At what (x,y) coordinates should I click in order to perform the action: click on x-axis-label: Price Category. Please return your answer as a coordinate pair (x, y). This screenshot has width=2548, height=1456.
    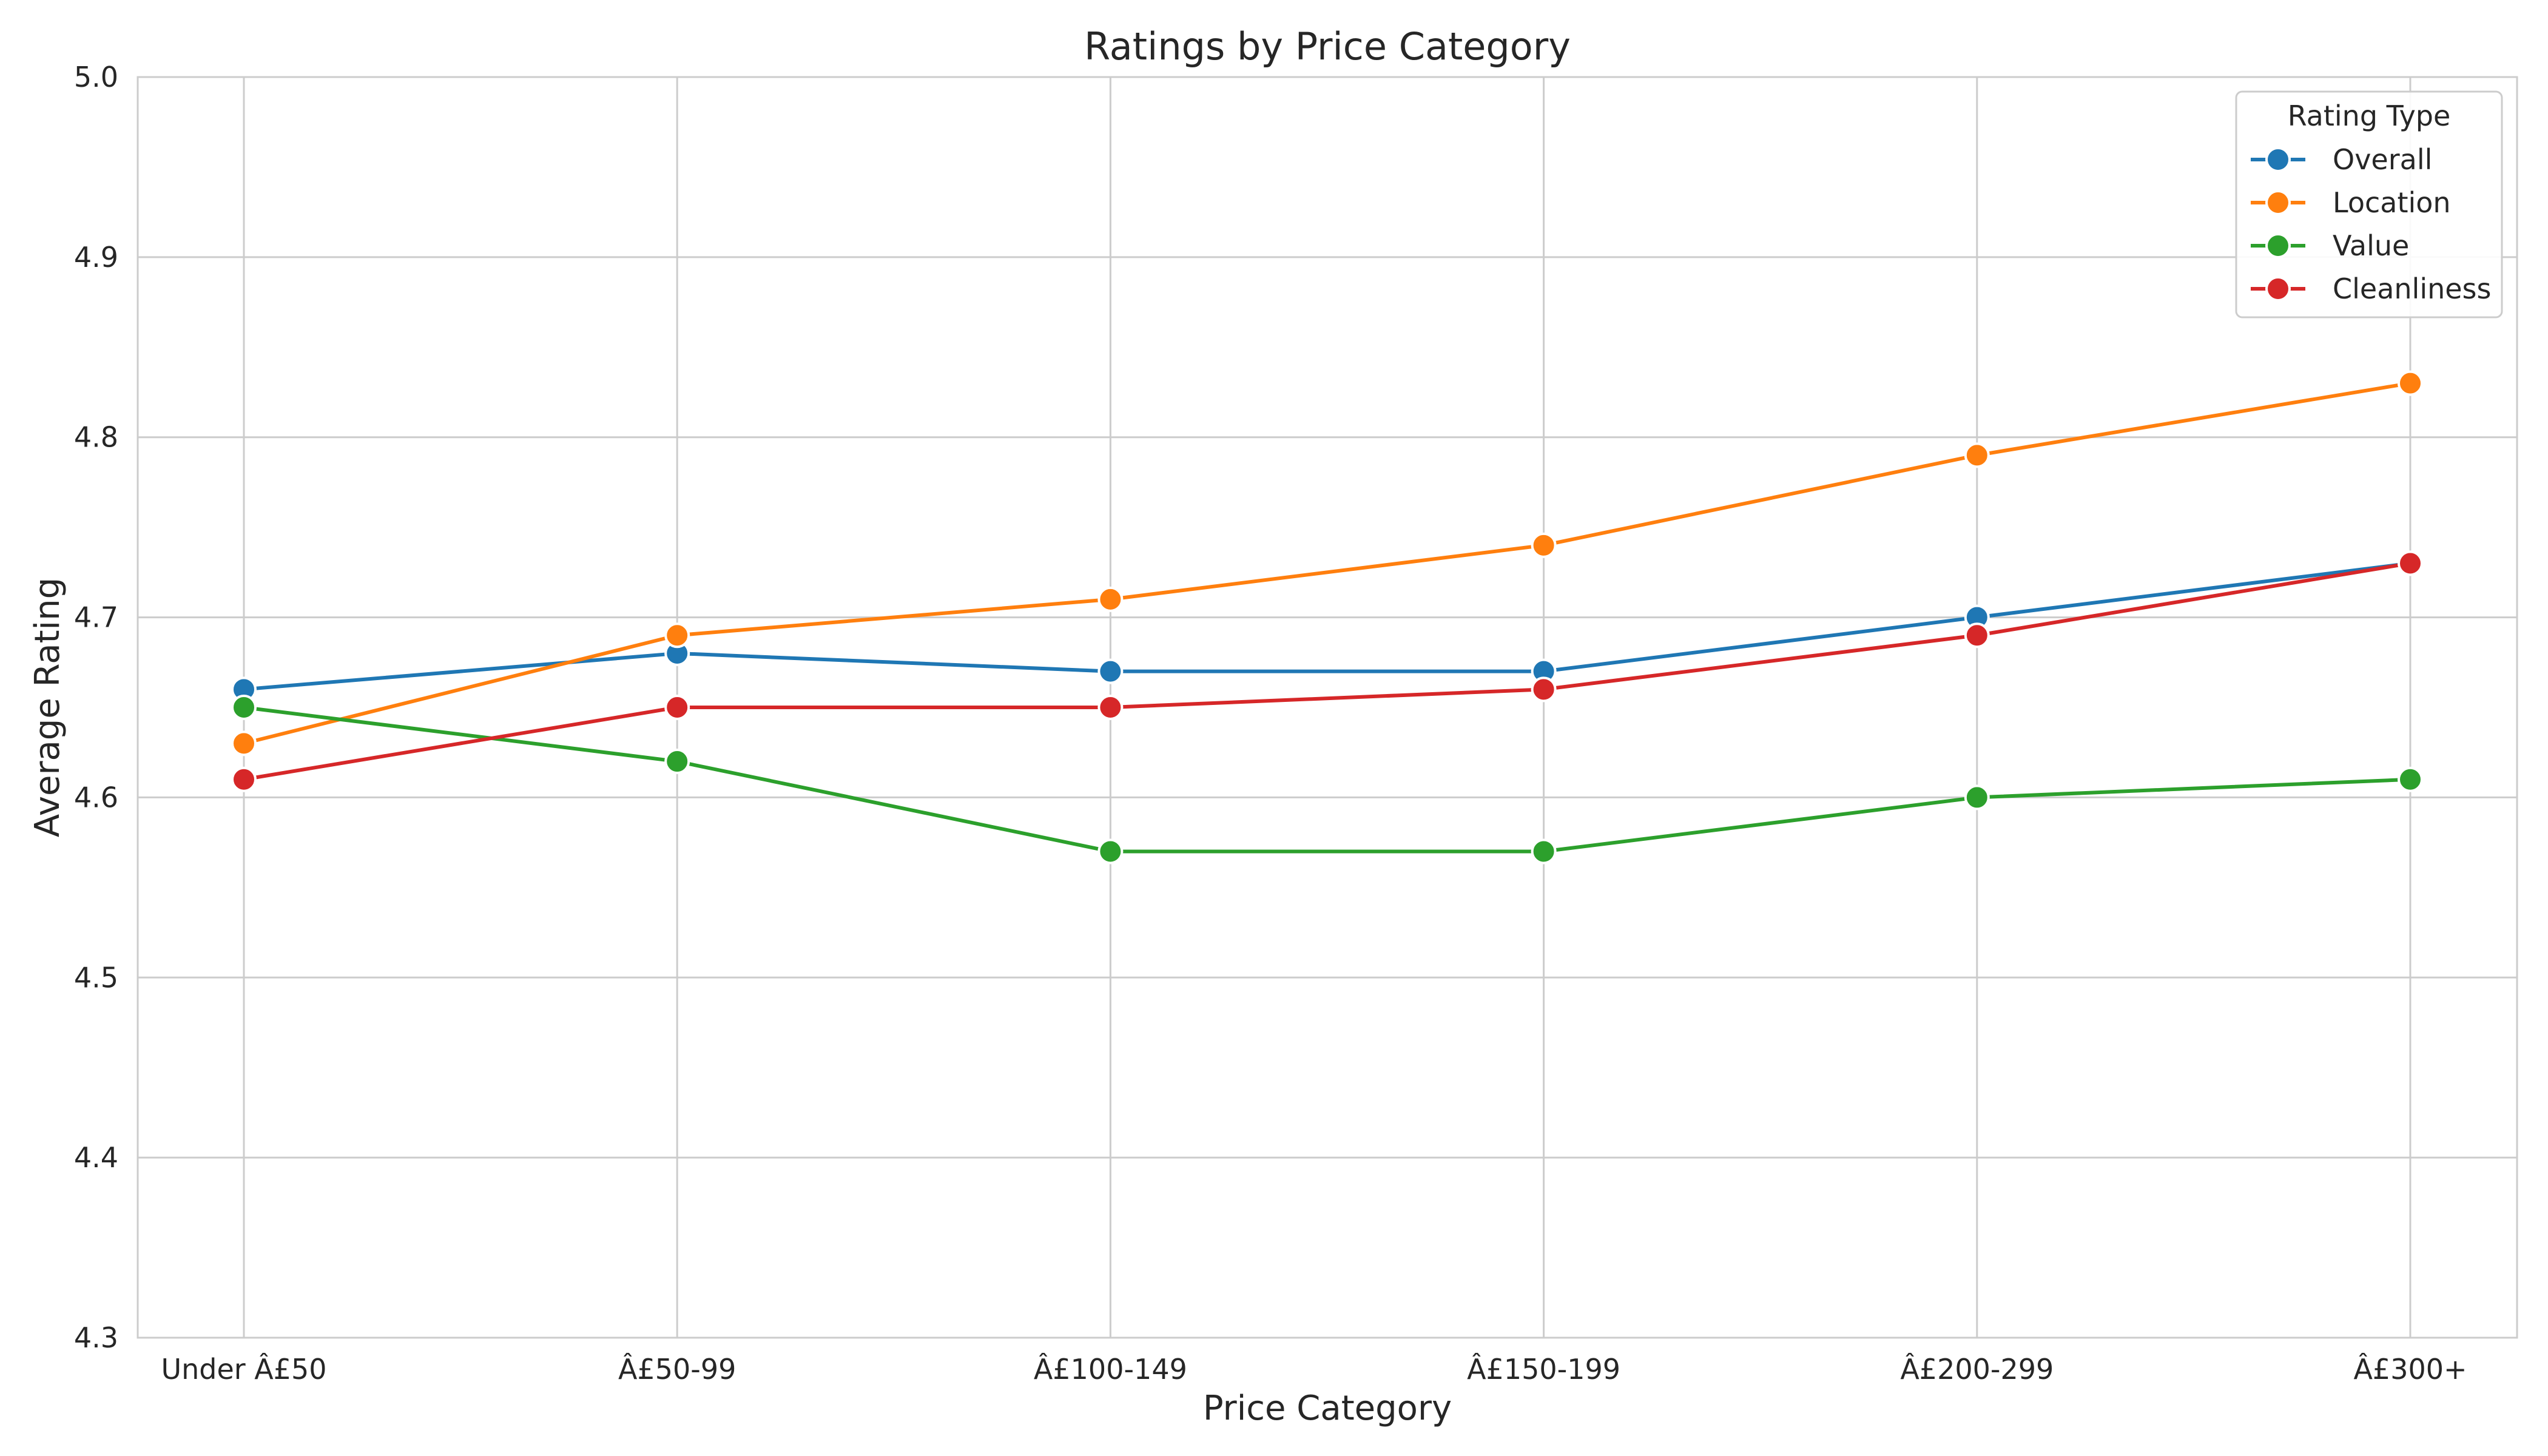
    Looking at the image, I should click on (1327, 1408).